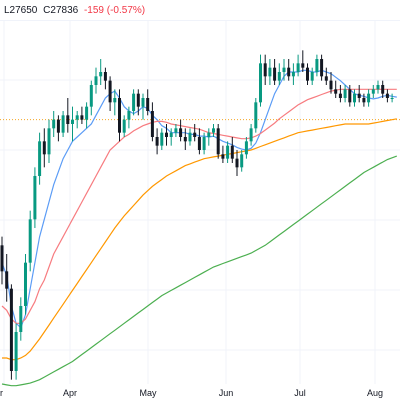 This screenshot has height=400, width=400. Describe the element at coordinates (226, 393) in the screenshot. I see `x-tick-label: Jun` at that location.